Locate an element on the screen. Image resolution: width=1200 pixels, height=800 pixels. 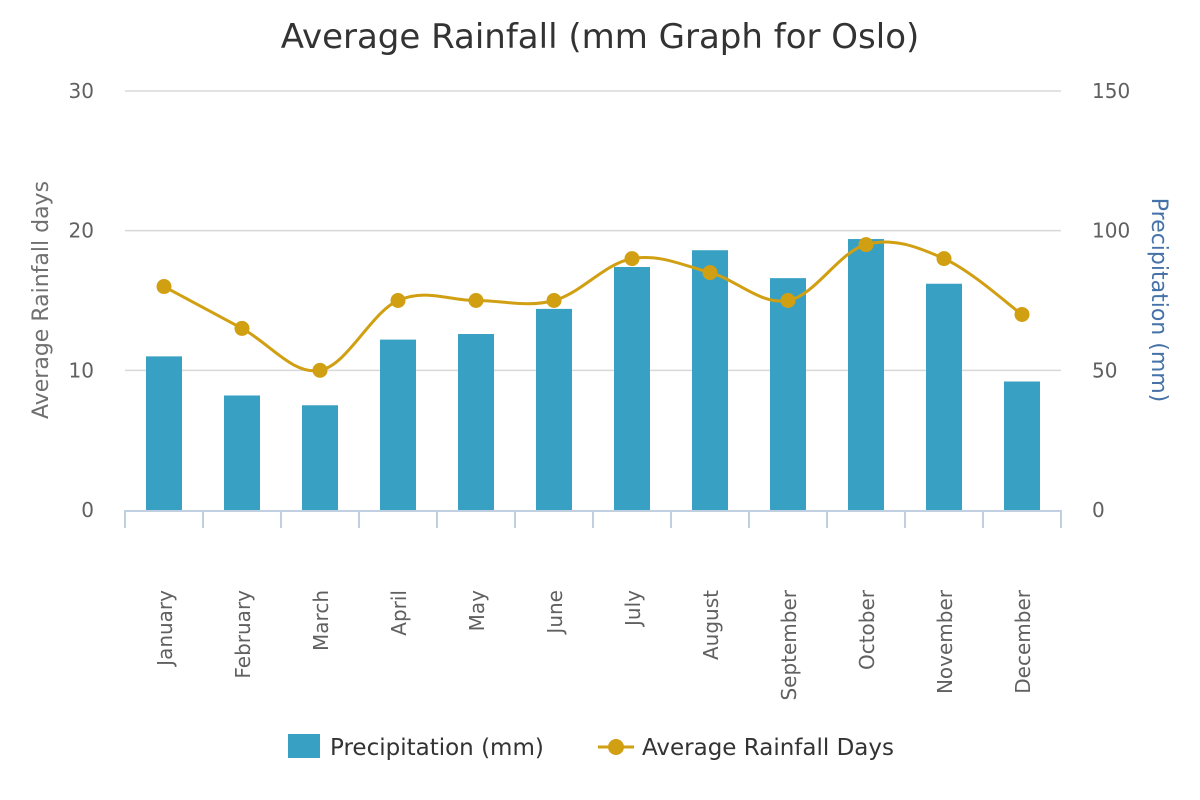
y-right-axis-title: Precipitation (mm) is located at coordinates (1158, 300).